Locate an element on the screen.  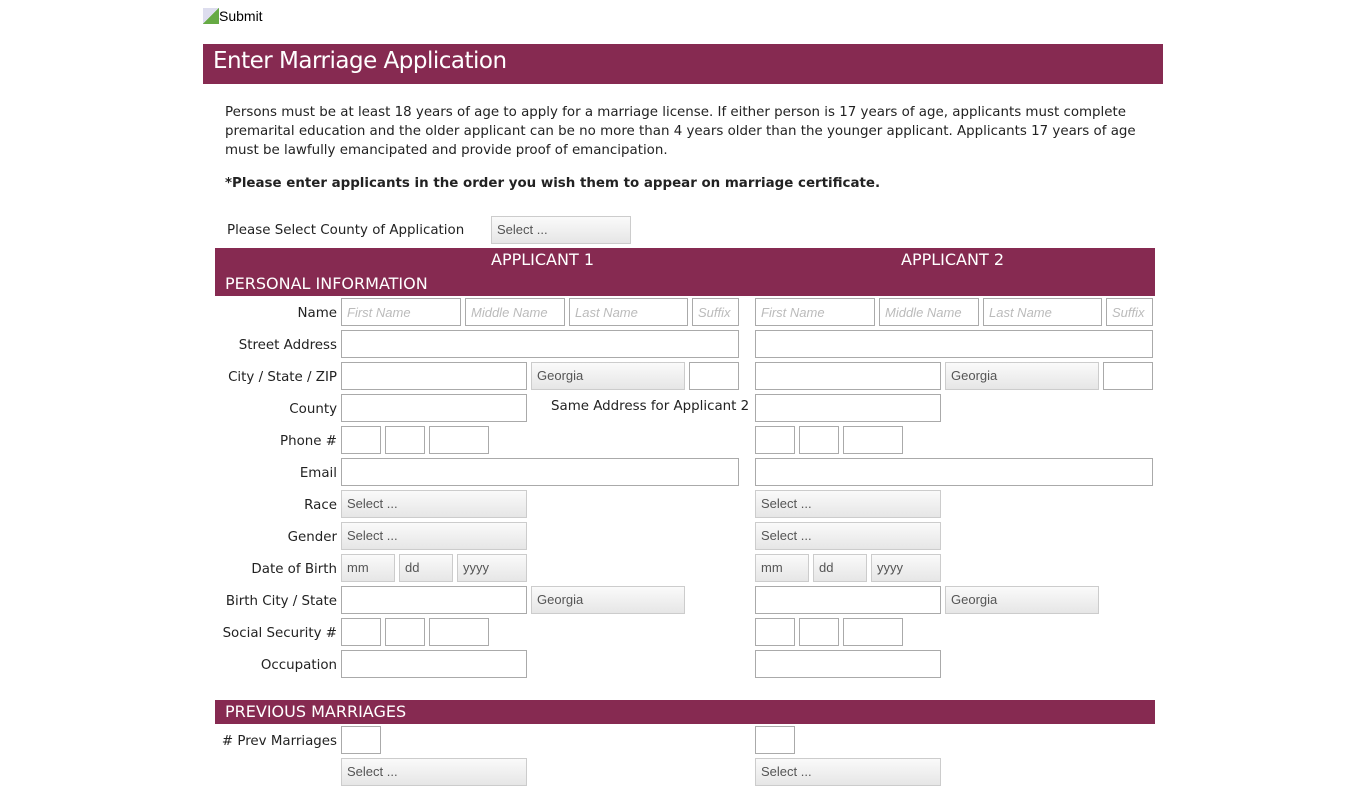
personal-information-heading: PERSONAL INFORMATION is located at coordinates (326, 283).